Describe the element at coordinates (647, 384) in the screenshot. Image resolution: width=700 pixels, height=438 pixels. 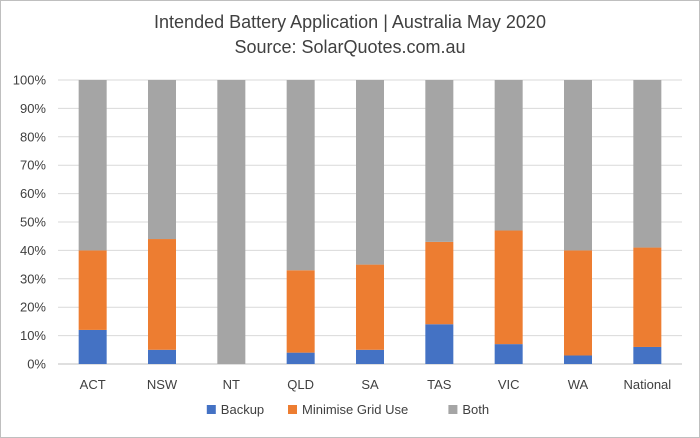
I see `x-tick-label: National` at that location.